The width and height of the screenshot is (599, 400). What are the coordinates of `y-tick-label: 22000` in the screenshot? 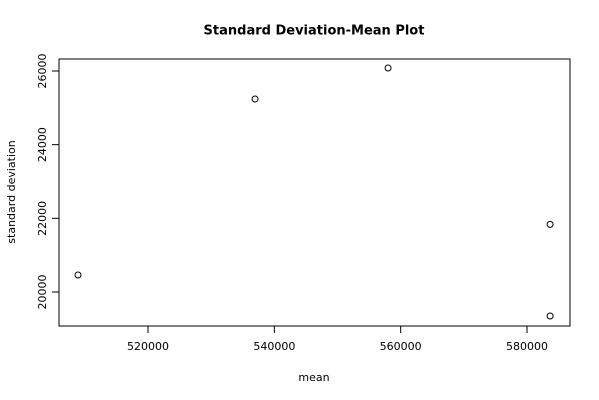 It's located at (42, 218).